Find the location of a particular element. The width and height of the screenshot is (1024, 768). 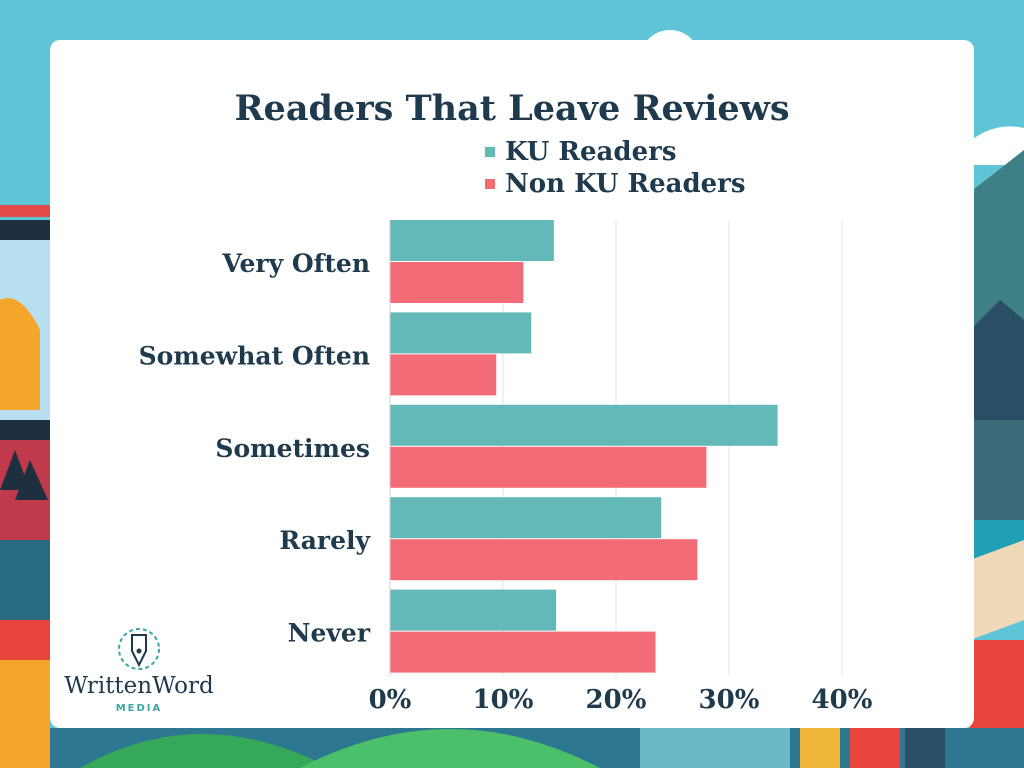

chart-title: Readers That Leave Reviews is located at coordinates (512, 108).